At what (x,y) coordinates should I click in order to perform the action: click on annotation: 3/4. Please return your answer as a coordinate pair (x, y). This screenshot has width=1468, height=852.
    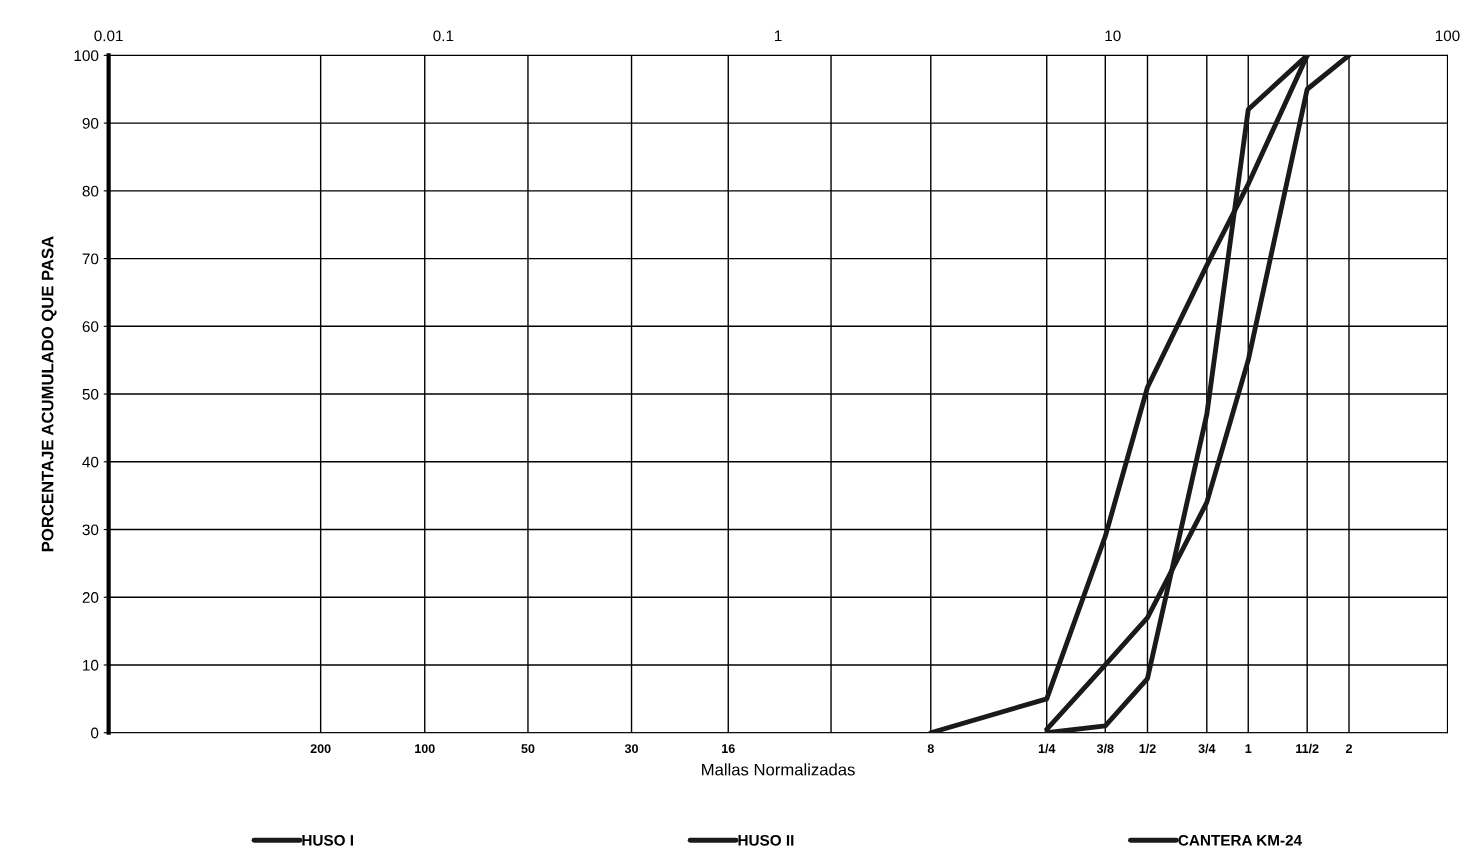
    Looking at the image, I should click on (1207, 748).